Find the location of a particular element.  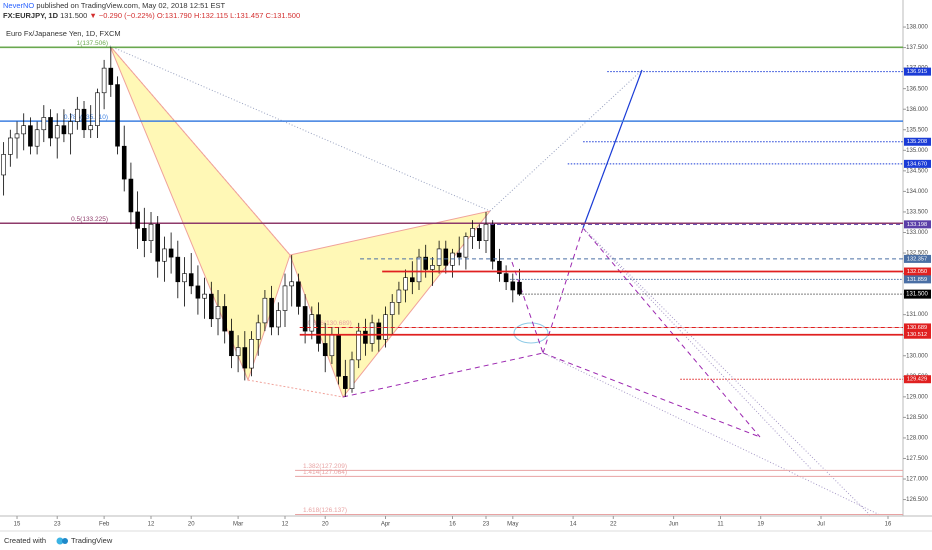

price-label: 134.670 is located at coordinates (917, 164).